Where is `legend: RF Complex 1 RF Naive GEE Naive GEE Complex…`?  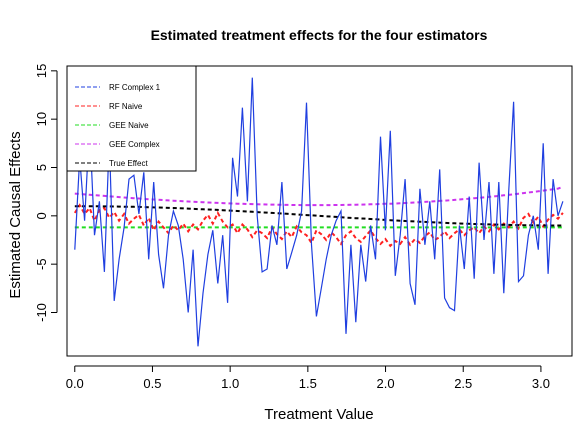 legend: RF Complex 1 RF Naive GEE Naive GEE Complex… is located at coordinates (131, 118).